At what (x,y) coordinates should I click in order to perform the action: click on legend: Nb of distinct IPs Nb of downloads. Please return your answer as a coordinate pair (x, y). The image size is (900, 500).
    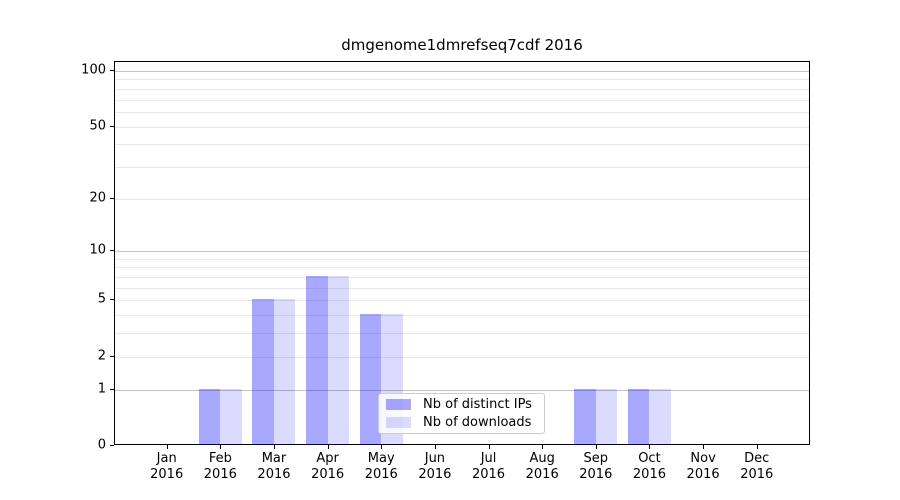
    Looking at the image, I should click on (461, 413).